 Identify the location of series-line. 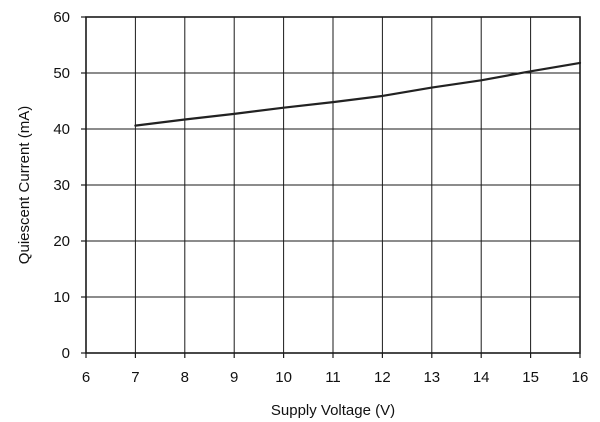
(358, 94).